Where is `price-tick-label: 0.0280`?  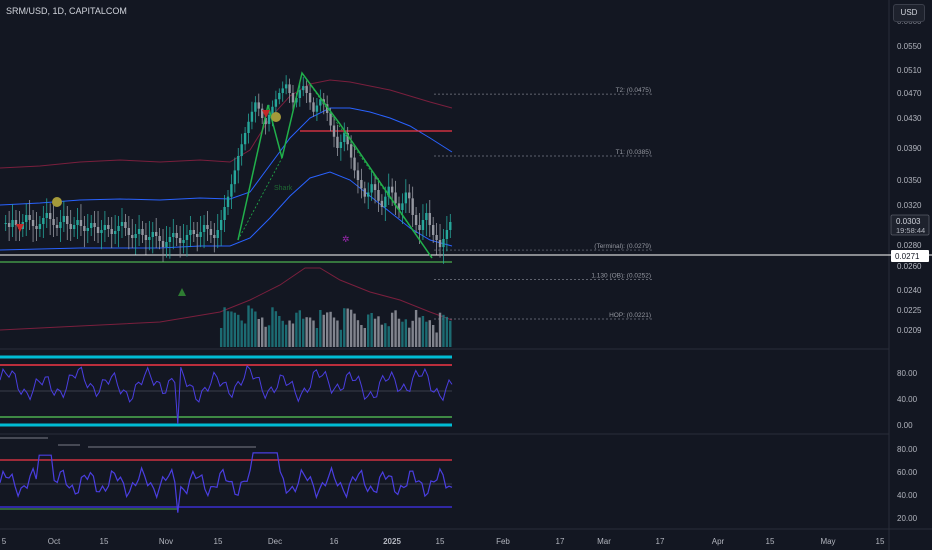
price-tick-label: 0.0280 is located at coordinates (909, 245).